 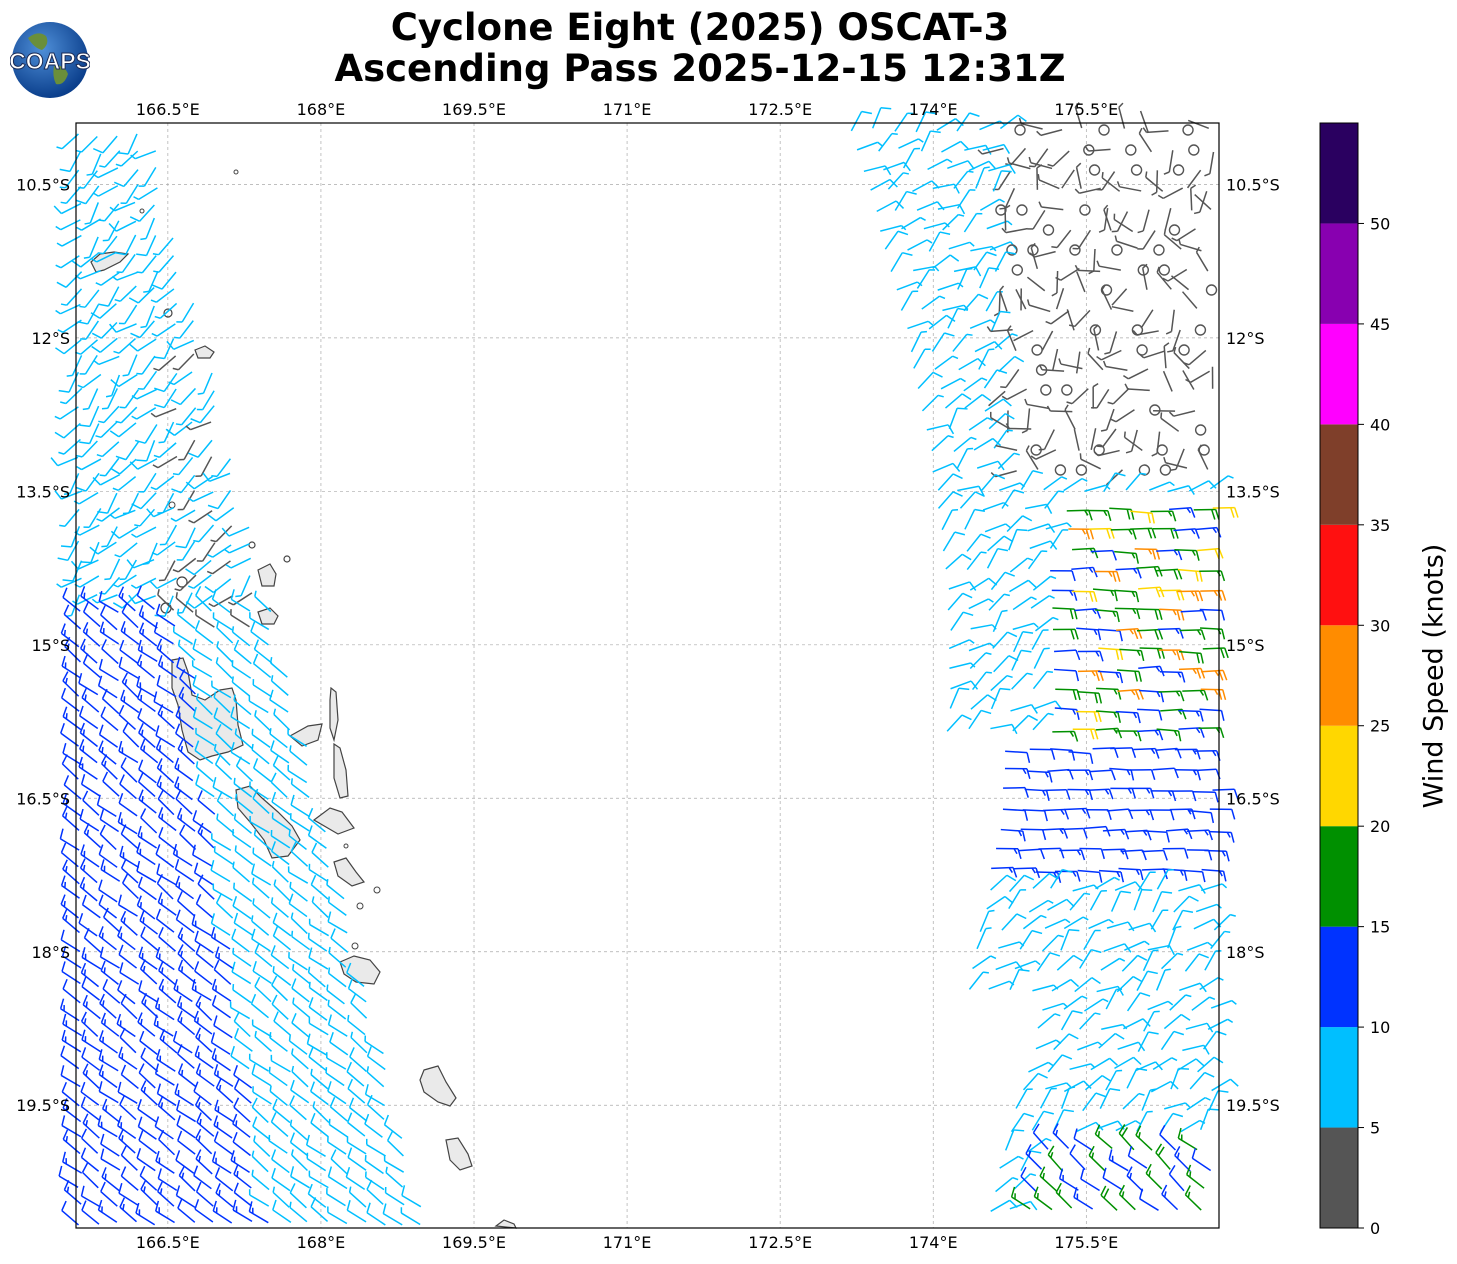 What do you see at coordinates (1375, 1228) in the screenshot?
I see `colorbar-tick-label: 0` at bounding box center [1375, 1228].